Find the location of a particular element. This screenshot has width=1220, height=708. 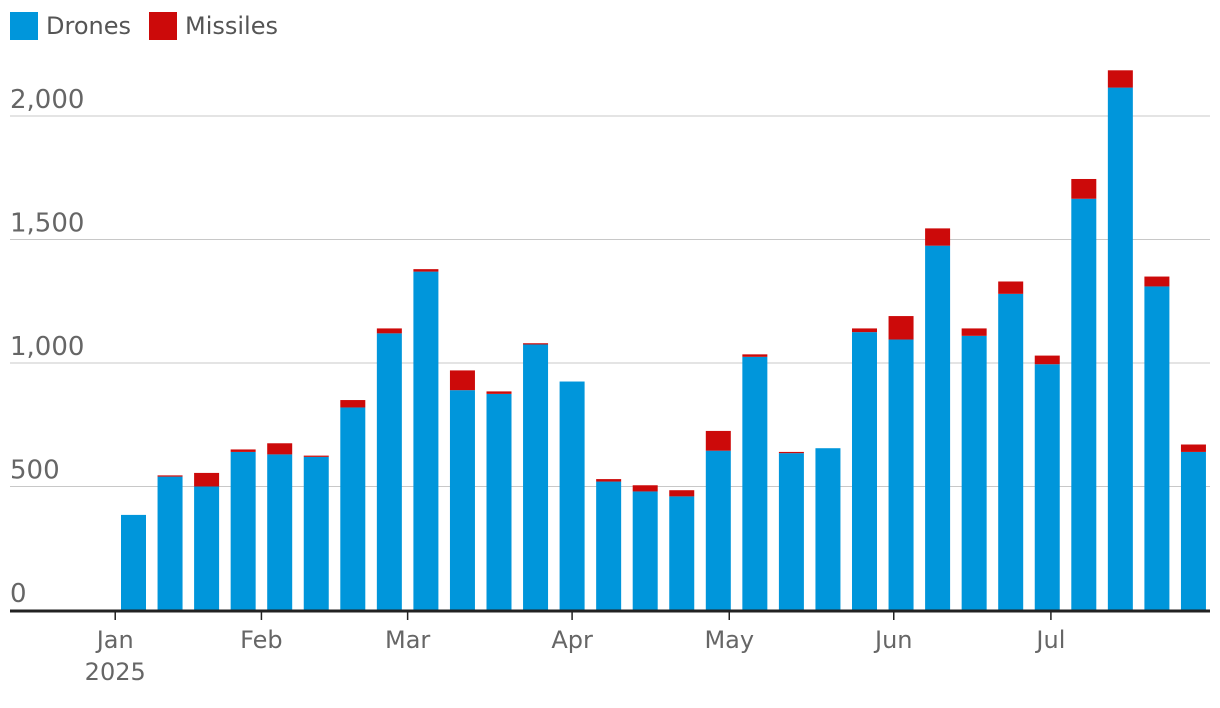

legend-label-drones: Drones is located at coordinates (88, 26).